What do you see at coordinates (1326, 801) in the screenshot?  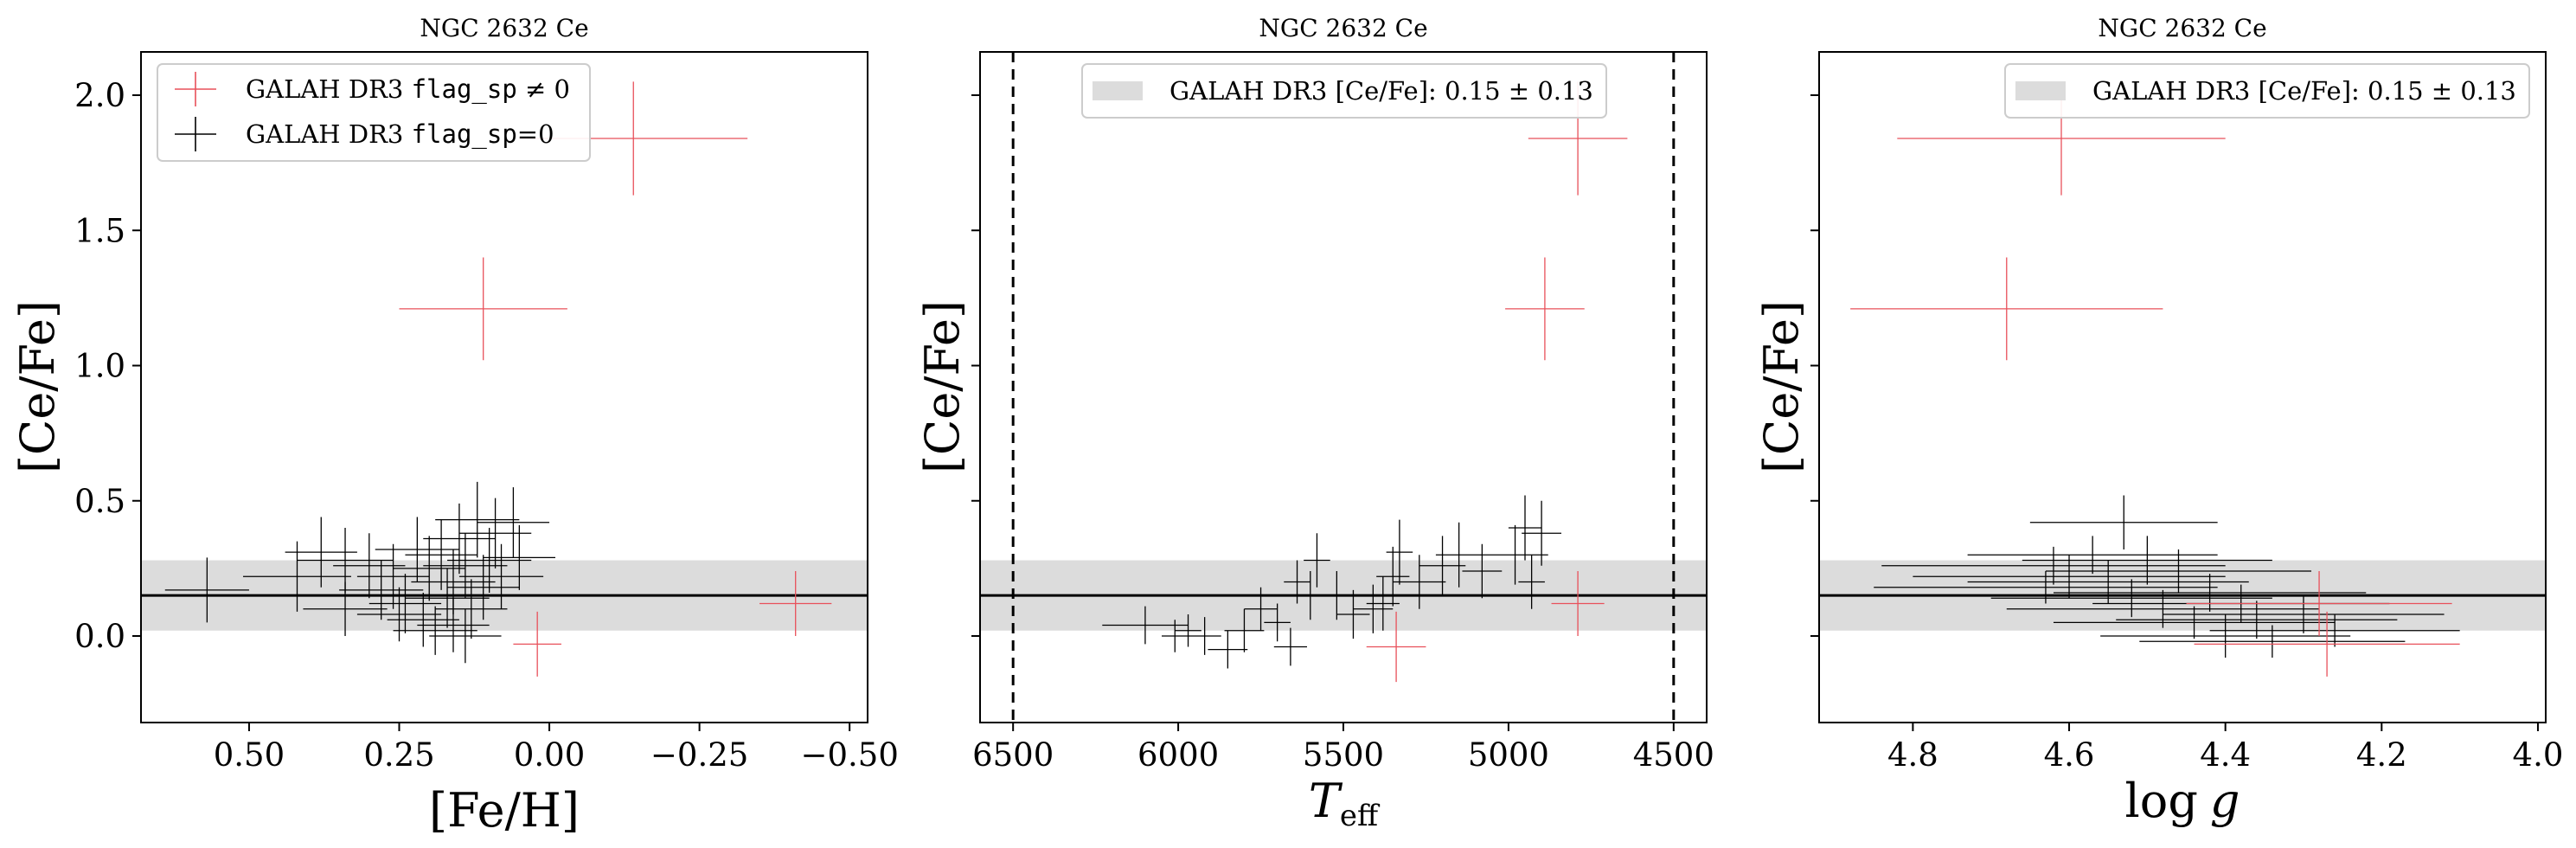 I see `x-axis-label-main: T` at bounding box center [1326, 801].